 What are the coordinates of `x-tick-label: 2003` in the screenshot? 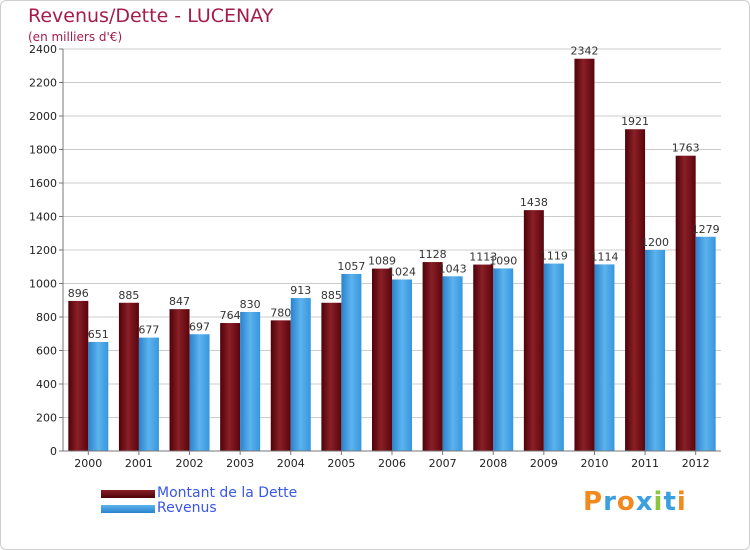 It's located at (240, 463).